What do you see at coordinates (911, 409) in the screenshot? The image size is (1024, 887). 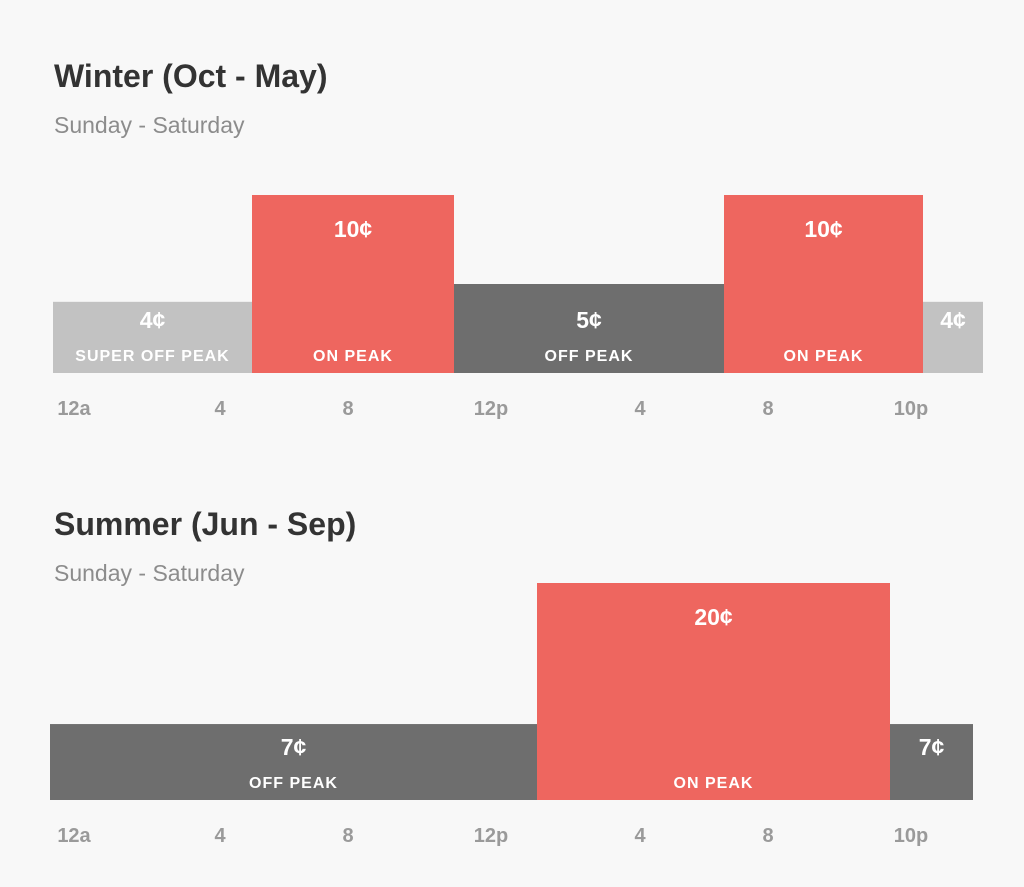 I see `winter-x-tick-label: 10p` at bounding box center [911, 409].